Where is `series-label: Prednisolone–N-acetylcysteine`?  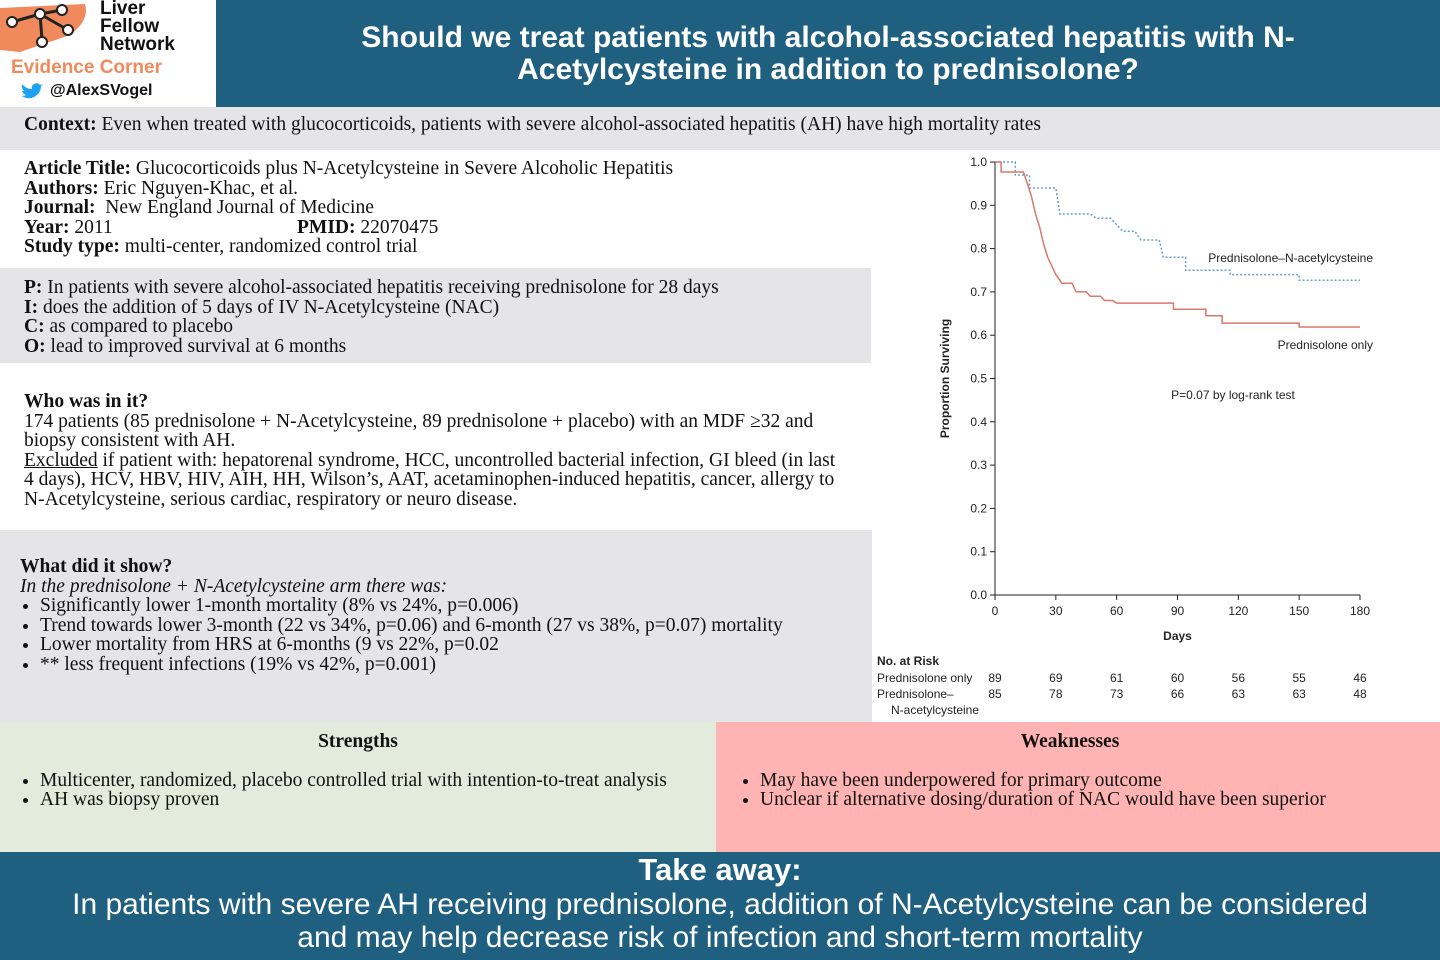 series-label: Prednisolone–N-acetylcysteine is located at coordinates (1290, 258).